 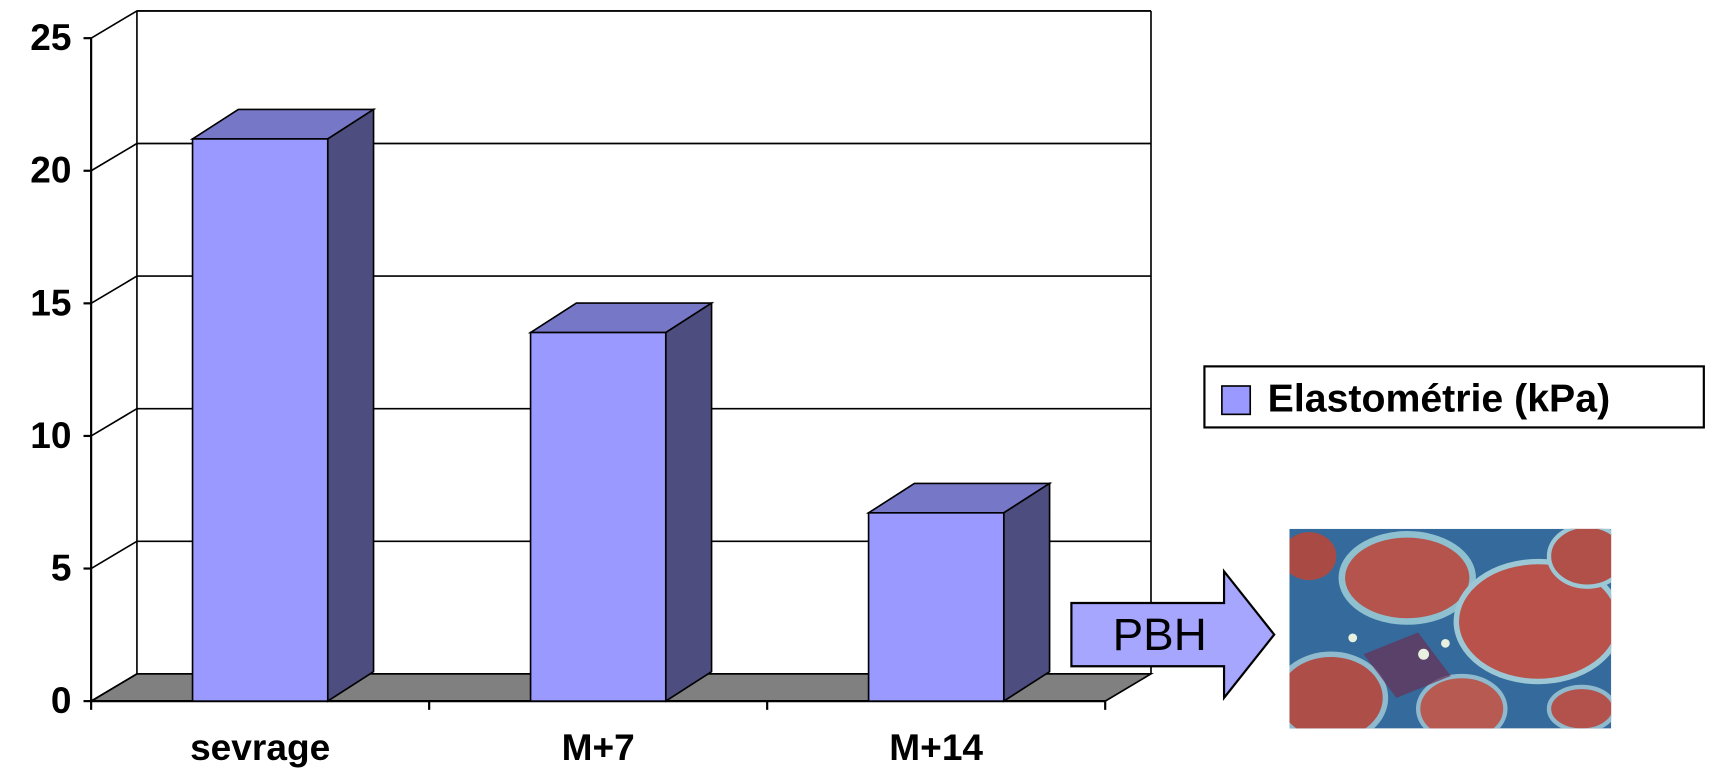 What do you see at coordinates (936, 747) in the screenshot?
I see `x-tick-label: M+14` at bounding box center [936, 747].